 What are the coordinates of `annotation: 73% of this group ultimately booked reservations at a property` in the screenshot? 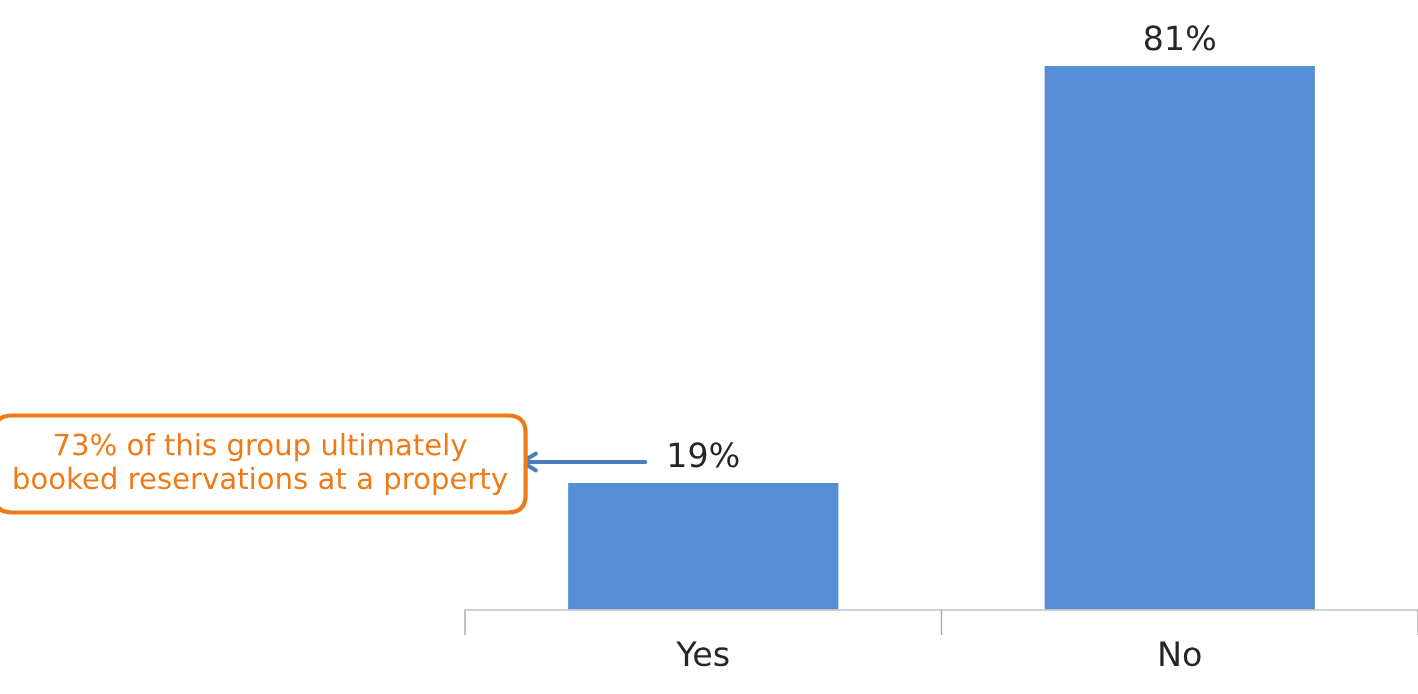 It's located at (261, 464).